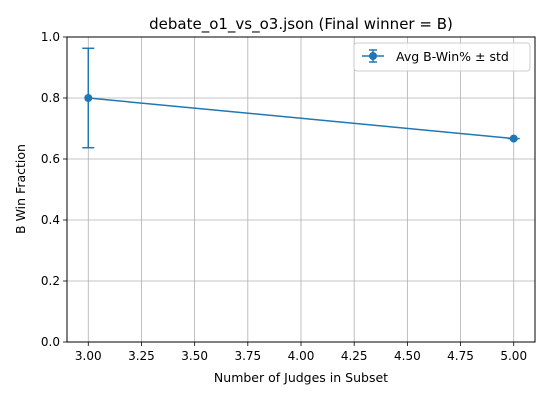  What do you see at coordinates (88, 356) in the screenshot?
I see `x-tick-label: 3.00` at bounding box center [88, 356].